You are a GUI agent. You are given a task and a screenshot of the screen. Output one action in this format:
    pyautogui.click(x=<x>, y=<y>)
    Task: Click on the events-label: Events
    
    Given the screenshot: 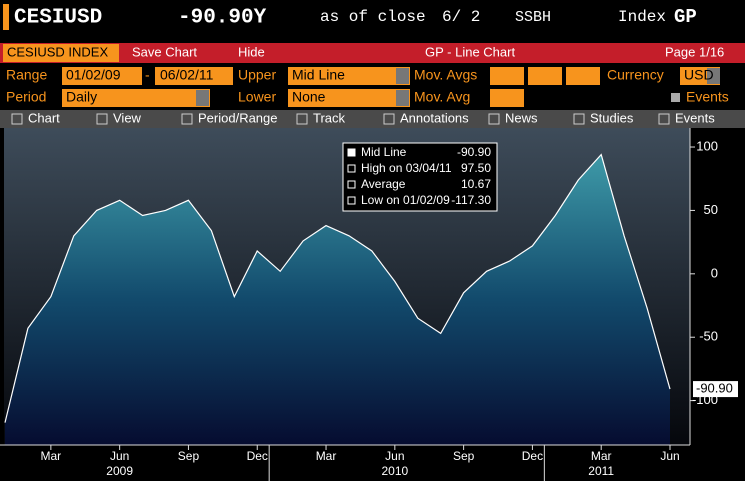 What is the action you would take?
    pyautogui.click(x=707, y=97)
    